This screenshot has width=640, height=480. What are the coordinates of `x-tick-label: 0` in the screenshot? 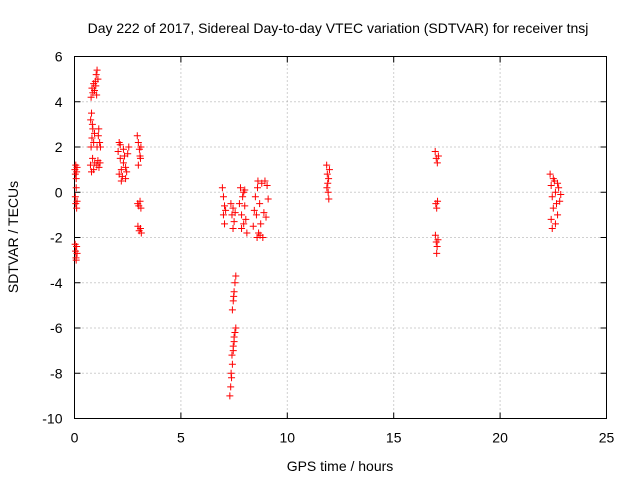 It's located at (75, 438).